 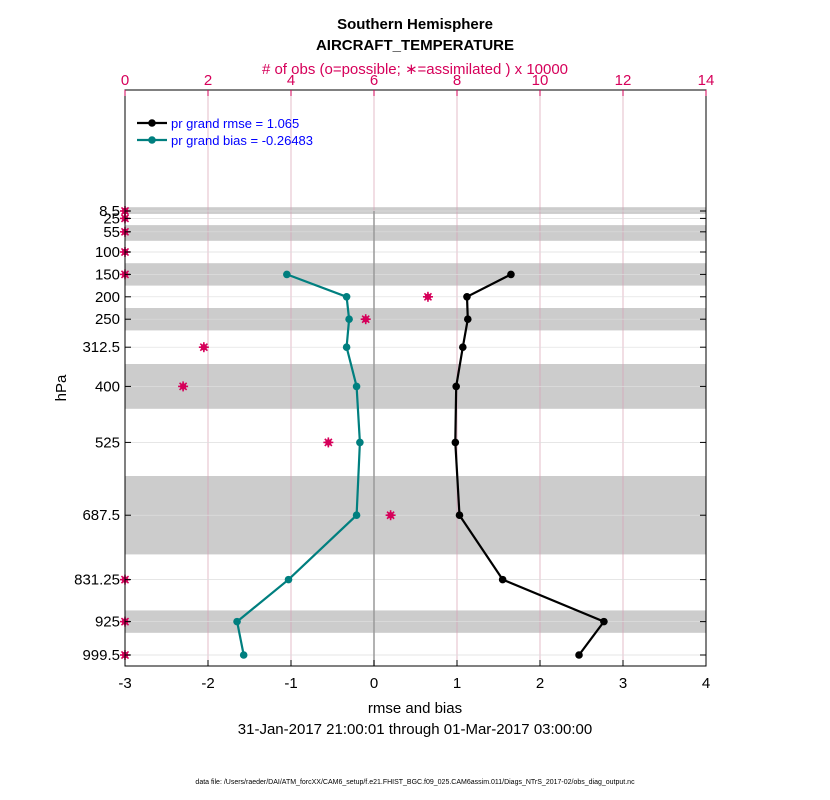 What do you see at coordinates (208, 80) in the screenshot?
I see `top-tick-label: 2` at bounding box center [208, 80].